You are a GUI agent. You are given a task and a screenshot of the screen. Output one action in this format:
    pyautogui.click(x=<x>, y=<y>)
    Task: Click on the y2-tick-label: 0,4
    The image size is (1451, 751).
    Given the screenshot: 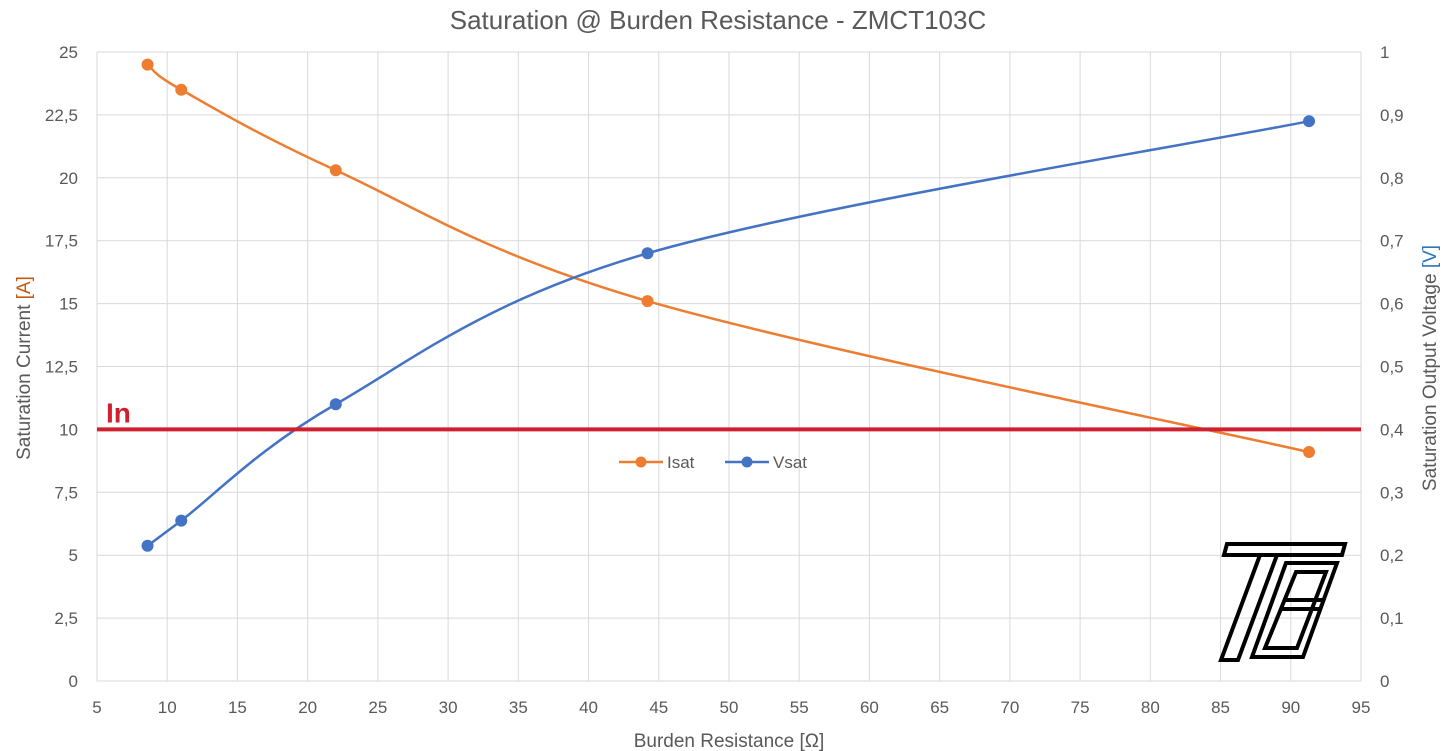 What is the action you would take?
    pyautogui.click(x=1392, y=429)
    